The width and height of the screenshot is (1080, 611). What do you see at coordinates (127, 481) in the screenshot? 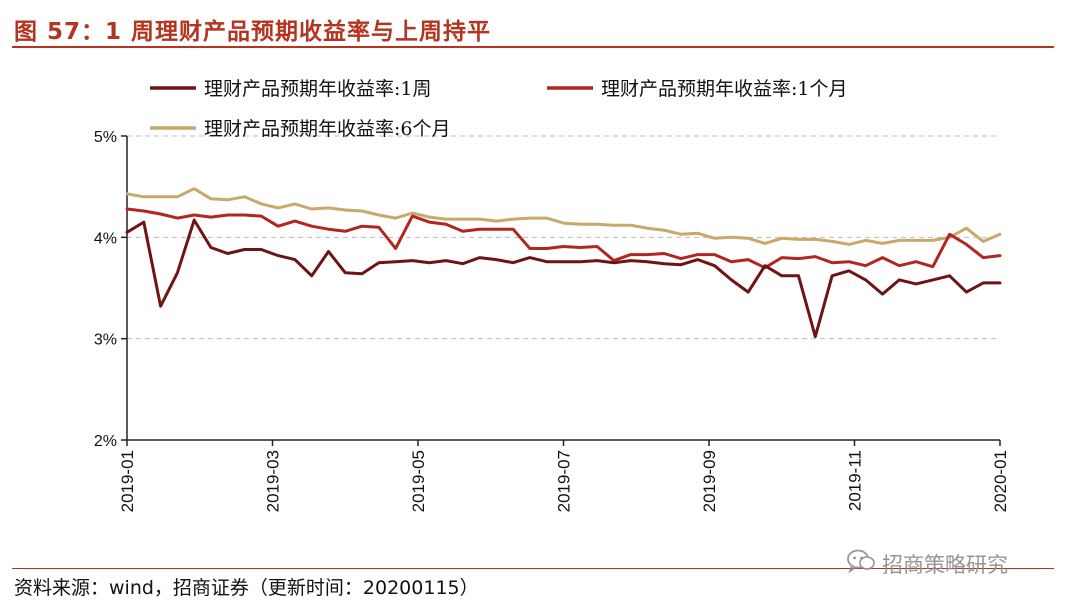
I see `x-tick-label: 2019-01` at bounding box center [127, 481].